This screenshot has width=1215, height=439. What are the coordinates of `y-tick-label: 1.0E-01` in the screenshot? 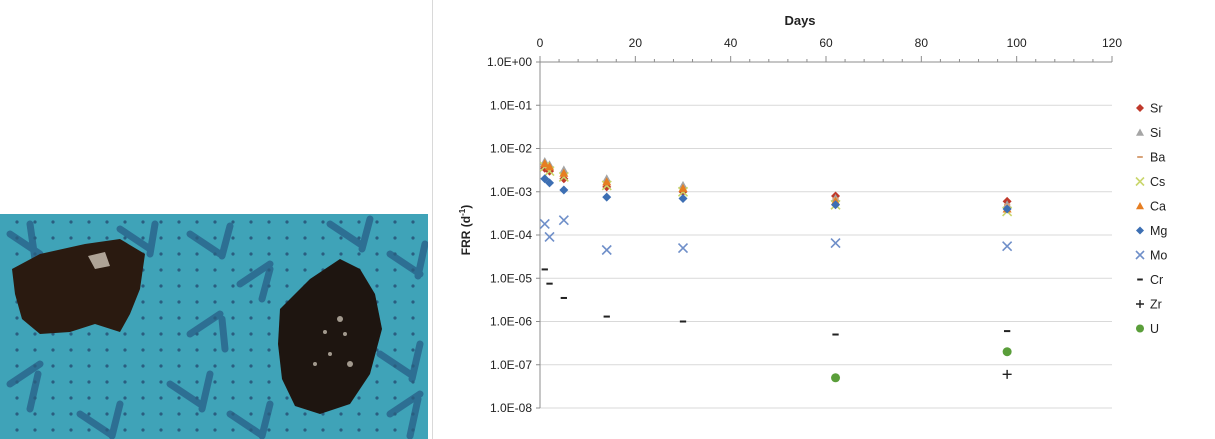 It's located at (511, 105).